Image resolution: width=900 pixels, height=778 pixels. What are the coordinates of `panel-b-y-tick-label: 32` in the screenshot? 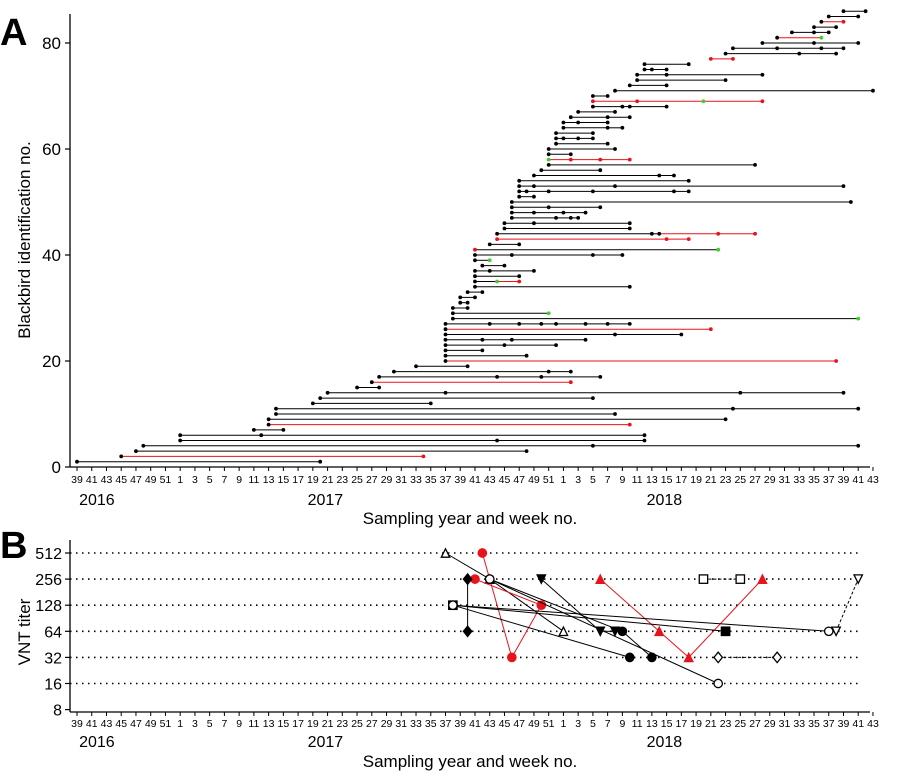 It's located at (53, 658).